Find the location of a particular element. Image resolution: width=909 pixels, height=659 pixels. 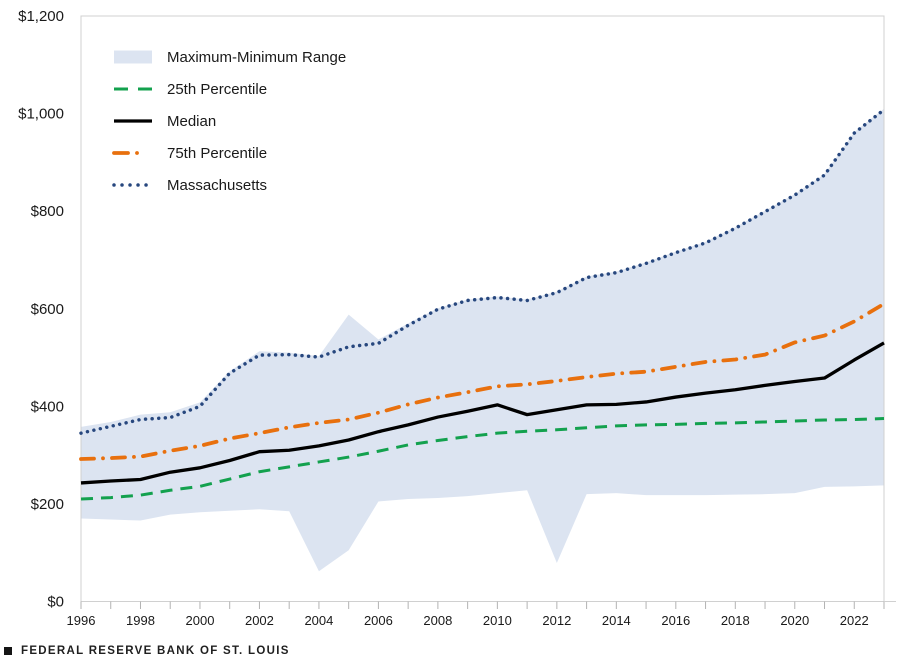

y-axis-label: $800 is located at coordinates (47, 211).